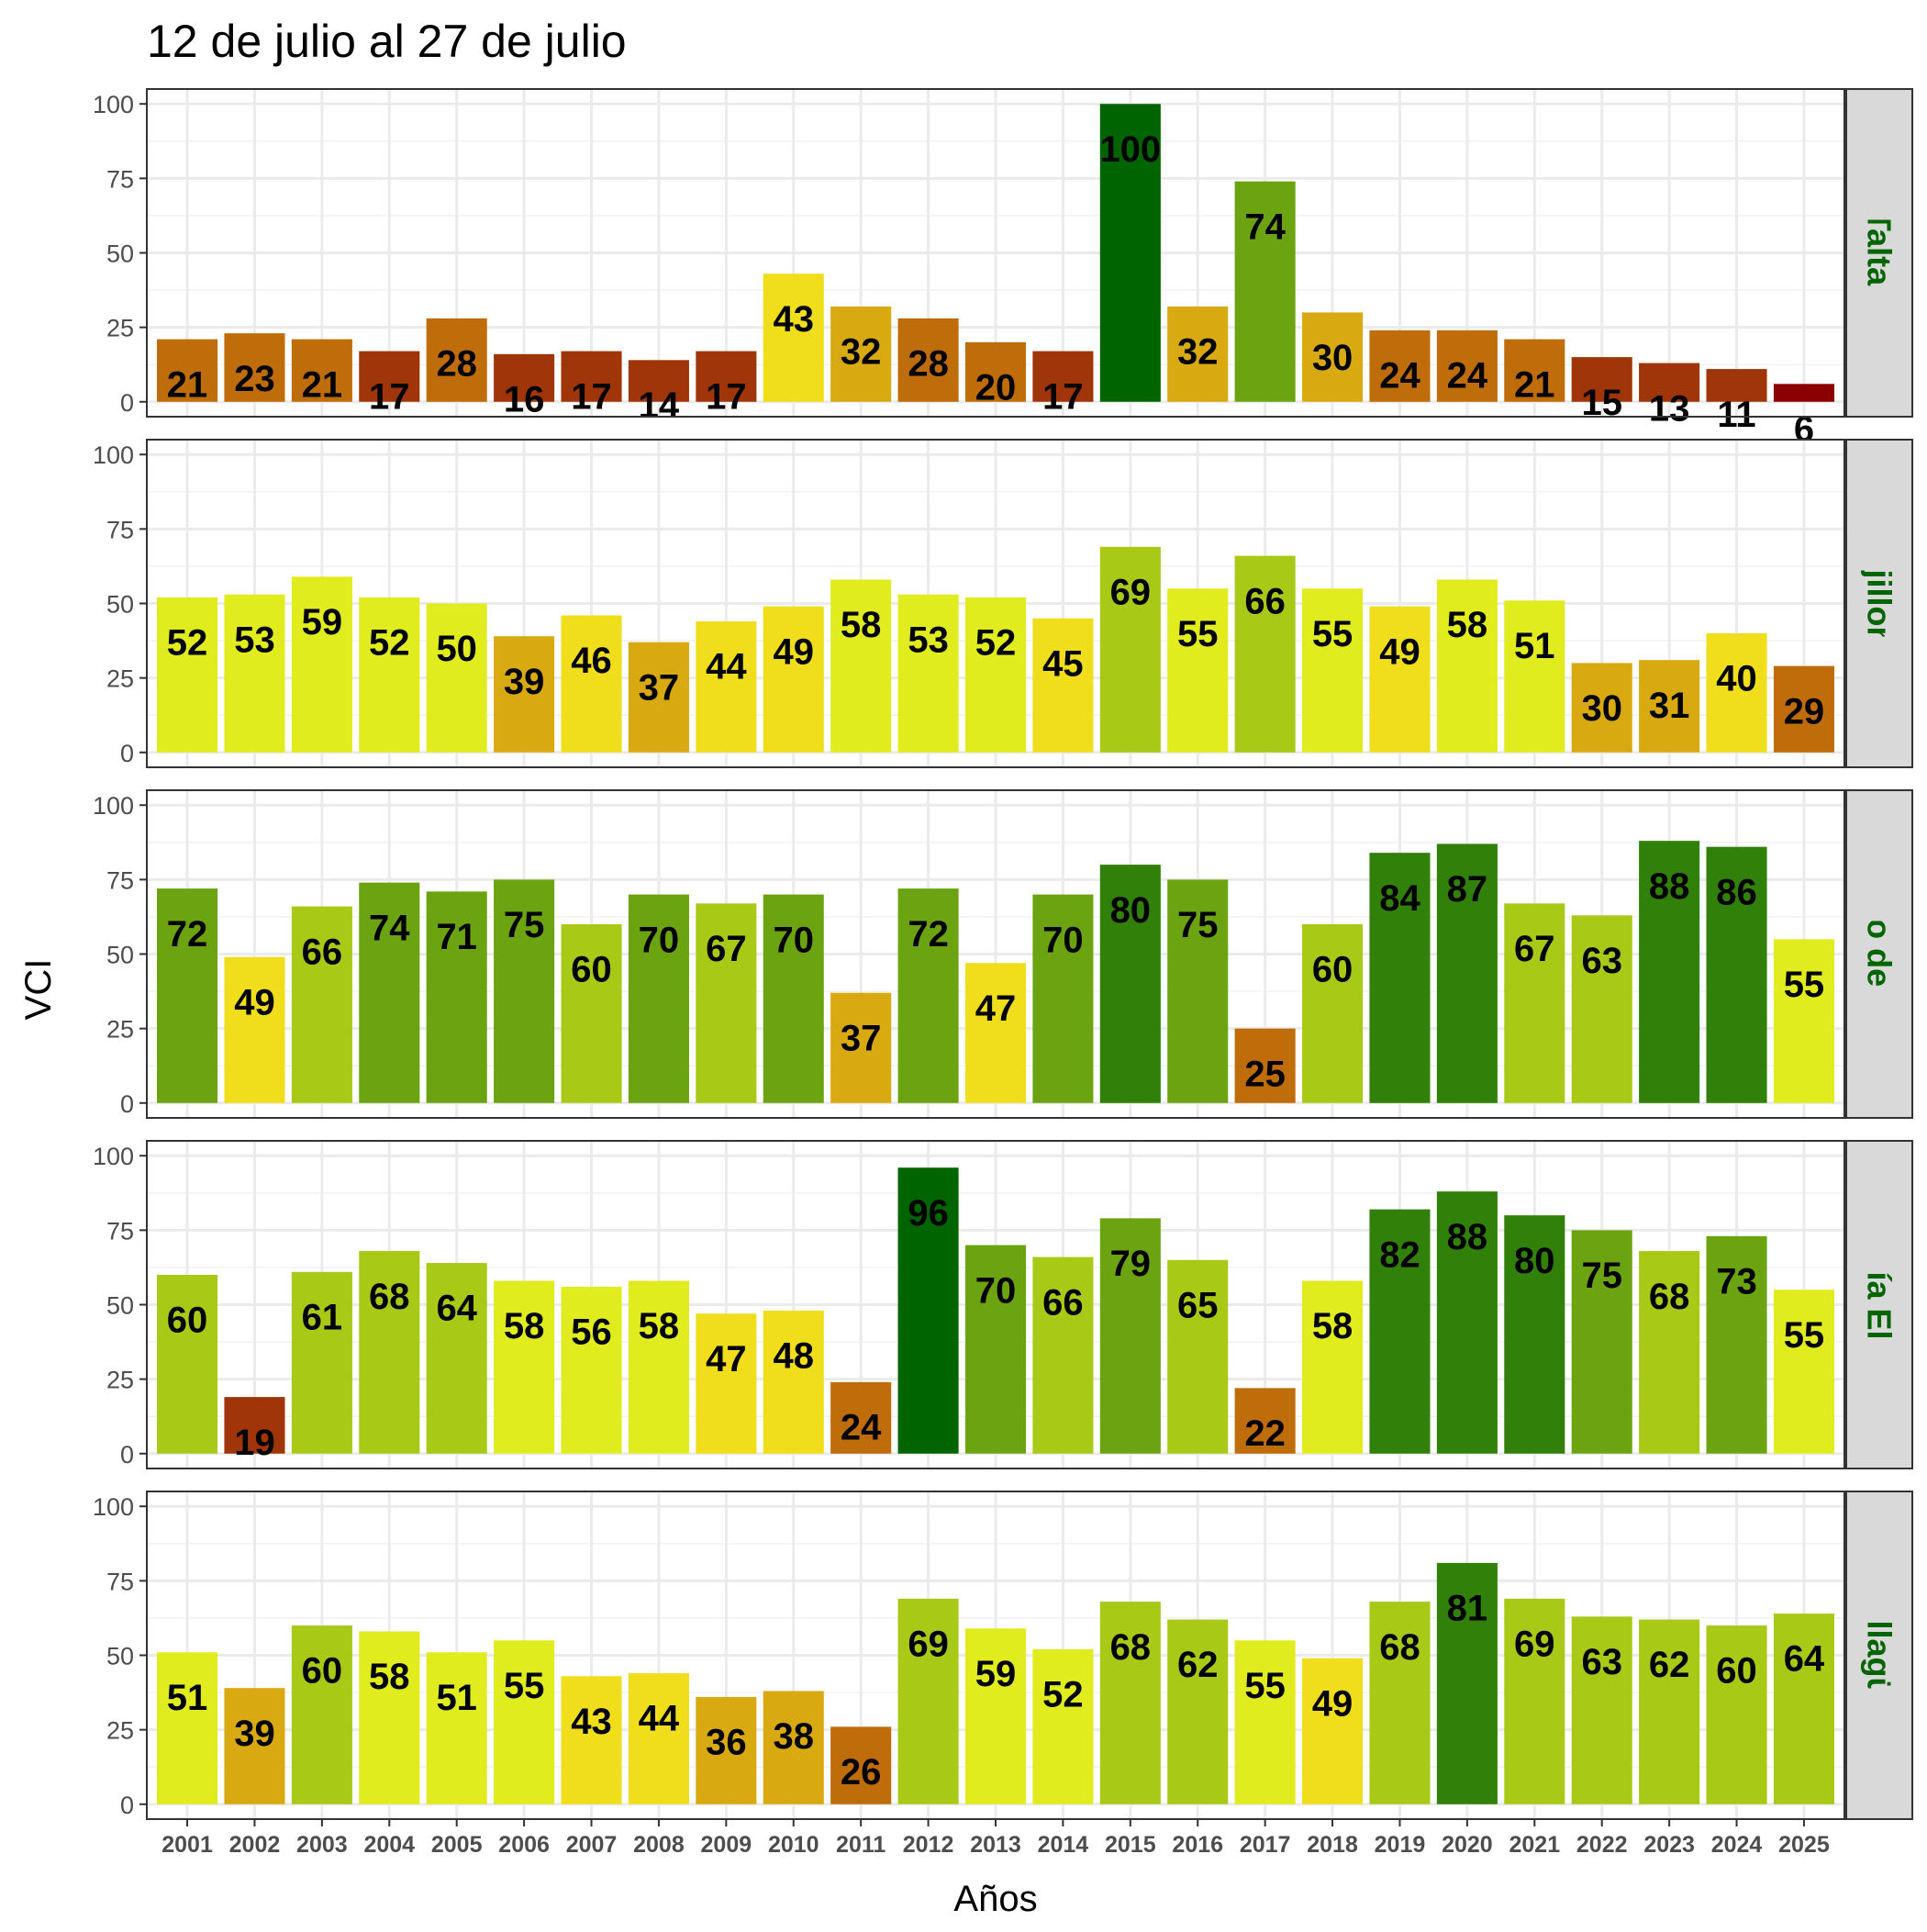 Image resolution: width=1927 pixels, height=1932 pixels. I want to click on bar-2-2023, so click(1669, 972).